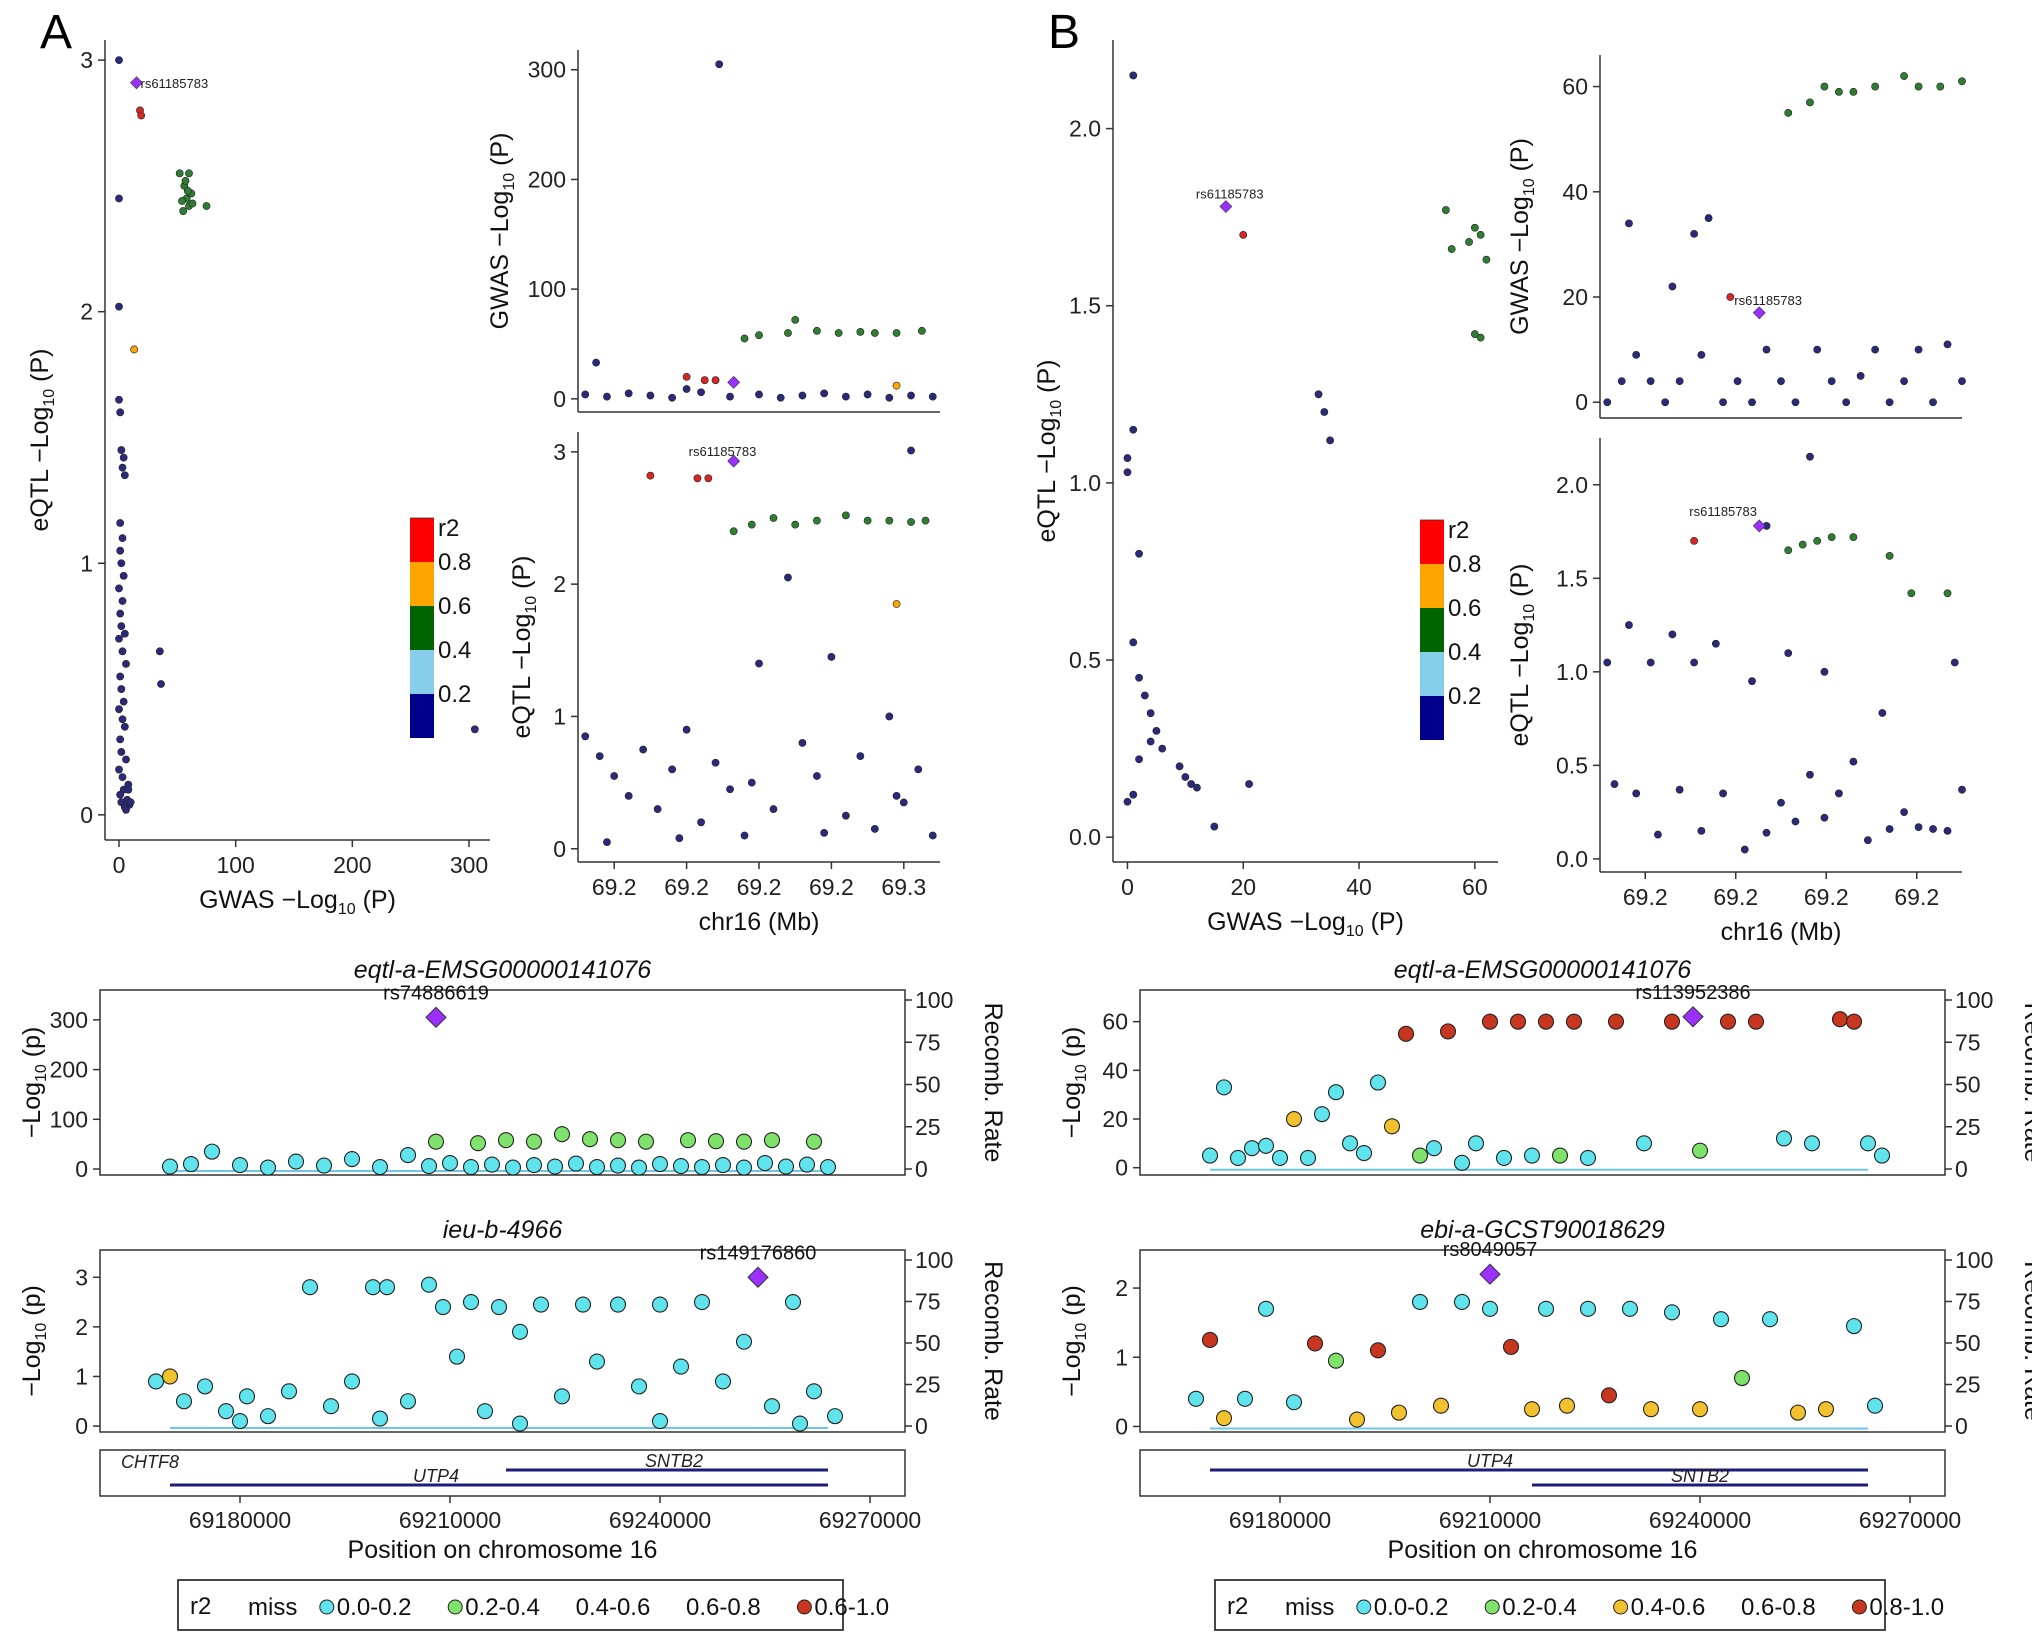 This screenshot has width=2032, height=1638. I want to click on legend-b-item: 0.0-0.2, so click(1411, 1607).